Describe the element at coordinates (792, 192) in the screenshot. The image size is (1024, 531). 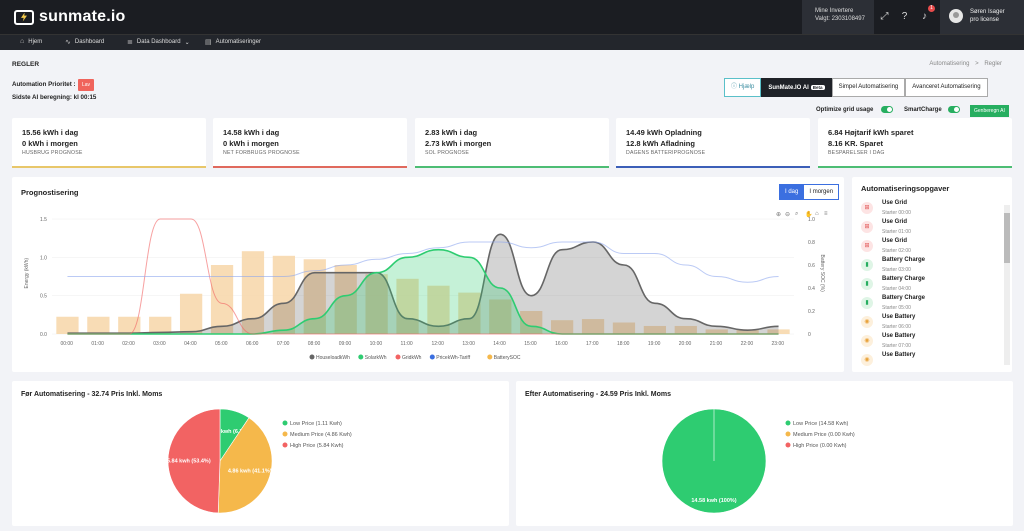
I see `today-button: I dag` at that location.